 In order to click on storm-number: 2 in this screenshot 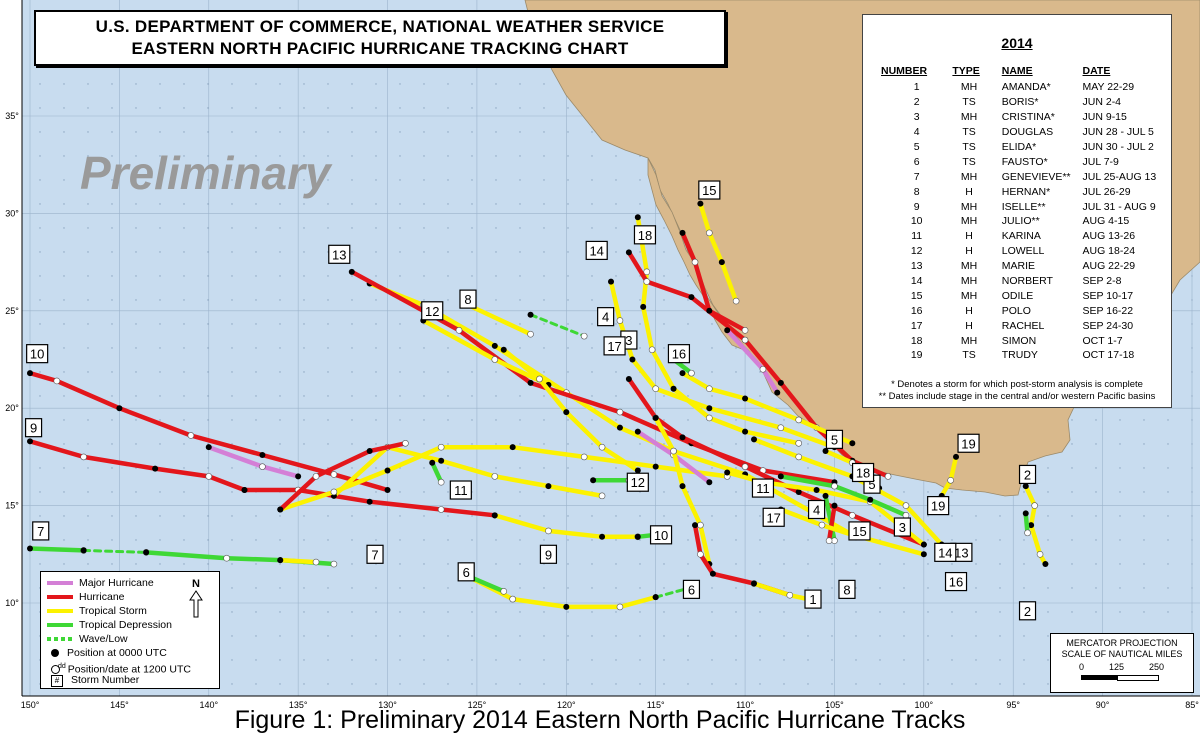, I will do `click(916, 102)`.